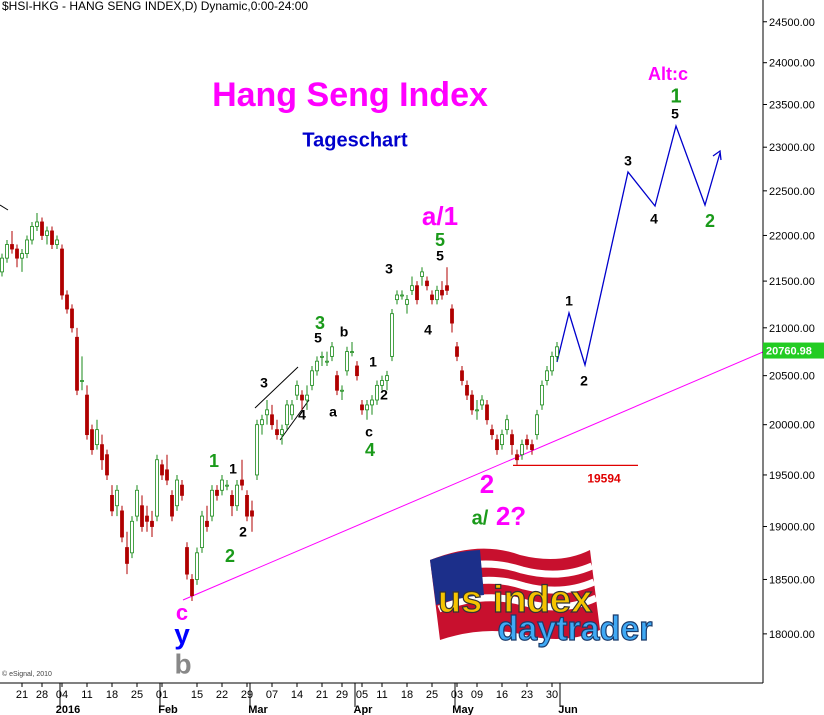 The width and height of the screenshot is (824, 715). Describe the element at coordinates (27, 674) in the screenshot. I see `copyright: © eSignal, 2010` at that location.